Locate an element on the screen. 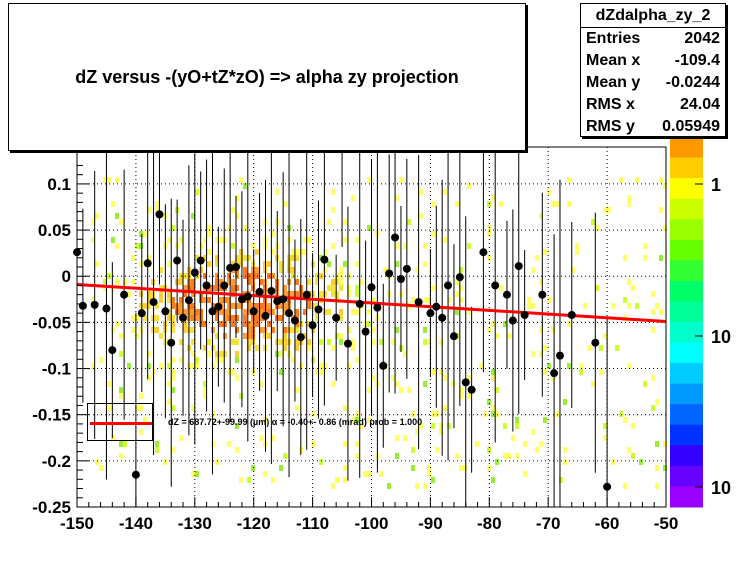 The width and height of the screenshot is (742, 565). x-tick-label: -90 is located at coordinates (430, 523).